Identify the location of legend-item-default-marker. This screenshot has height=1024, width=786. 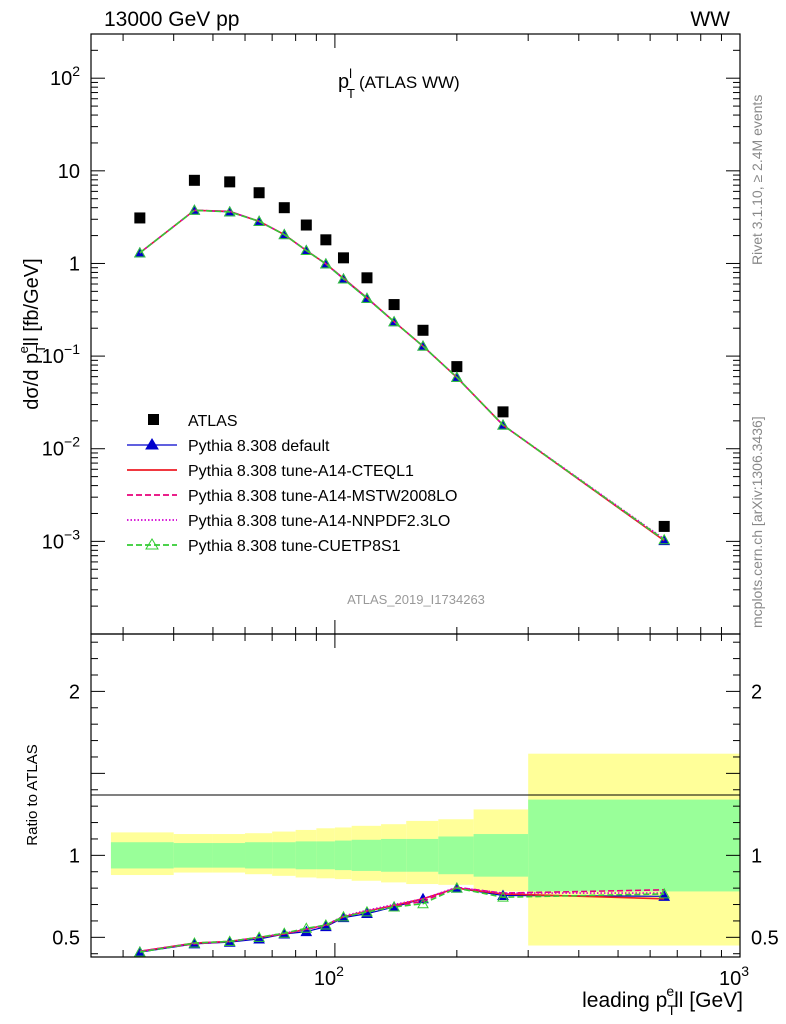
(152, 444).